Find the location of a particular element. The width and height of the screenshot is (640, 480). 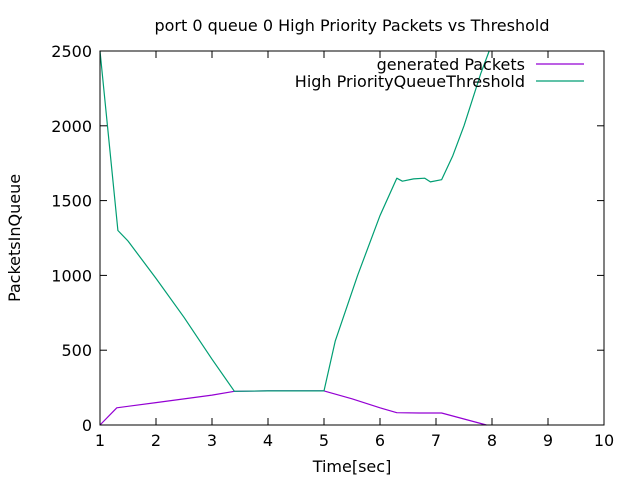

x-tick-label: 3 is located at coordinates (212, 440).